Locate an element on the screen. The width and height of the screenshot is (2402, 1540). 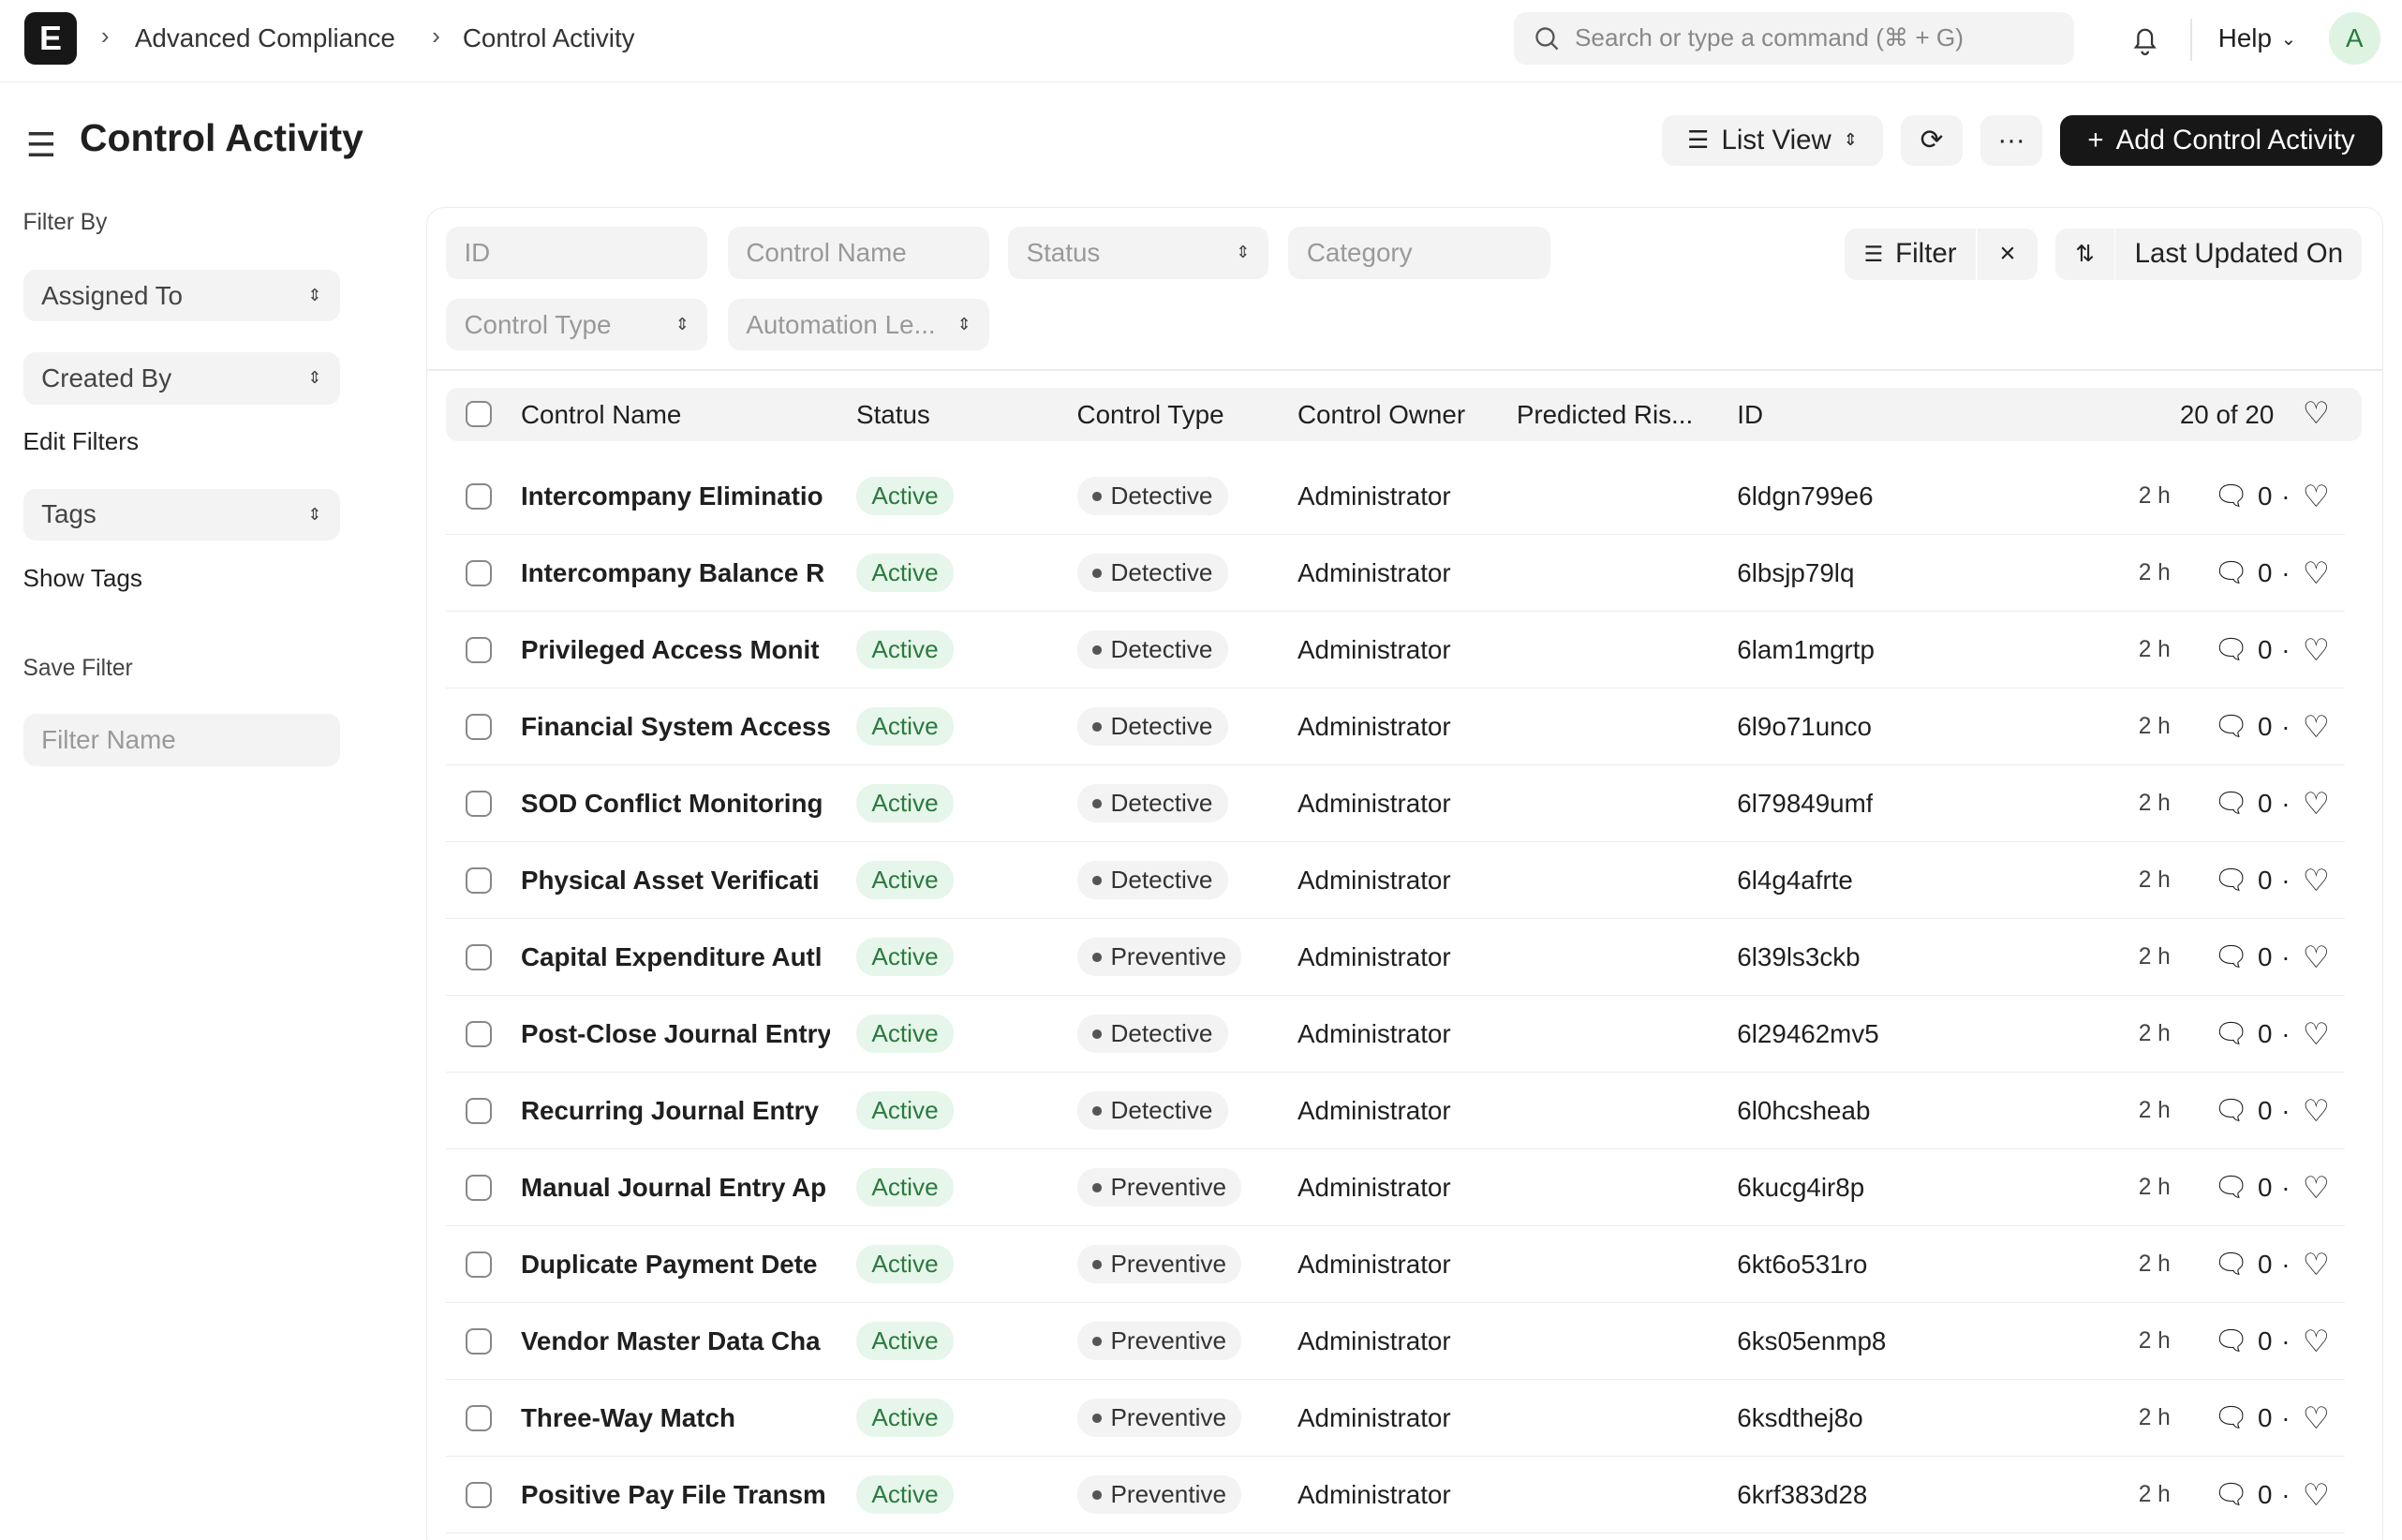
sort-direction-button: ⇅ is located at coordinates (2084, 255).